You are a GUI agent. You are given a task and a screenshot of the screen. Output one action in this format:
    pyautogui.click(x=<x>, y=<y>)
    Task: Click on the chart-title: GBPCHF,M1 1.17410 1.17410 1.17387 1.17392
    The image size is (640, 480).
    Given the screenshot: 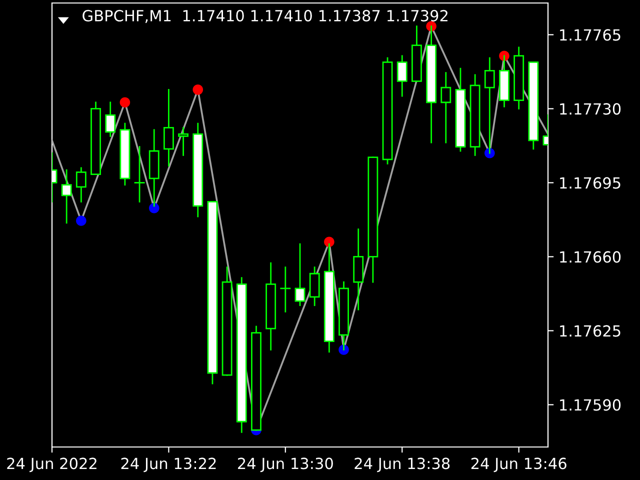 What is the action you would take?
    pyautogui.click(x=265, y=17)
    